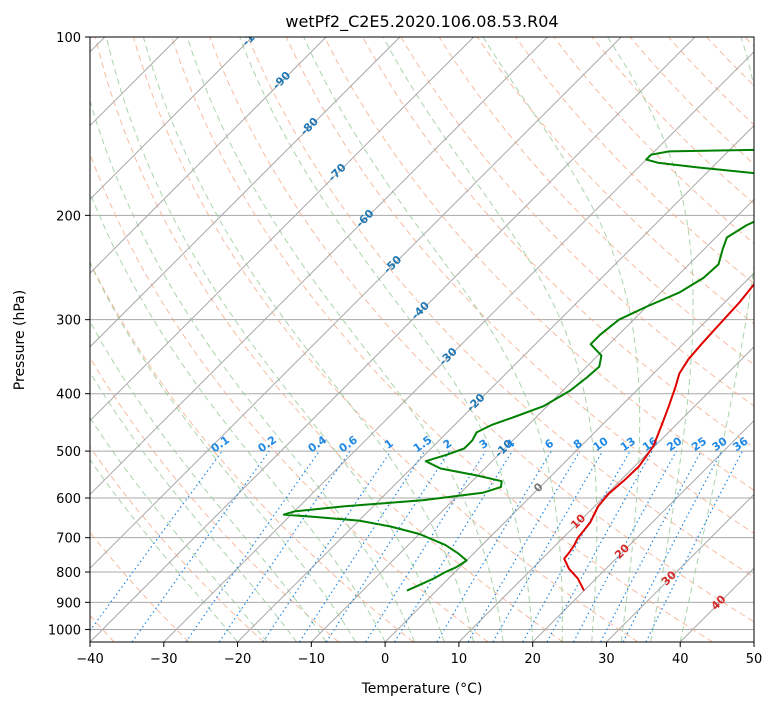 The width and height of the screenshot is (775, 708). I want to click on y-tick-label: 1000, so click(64, 630).